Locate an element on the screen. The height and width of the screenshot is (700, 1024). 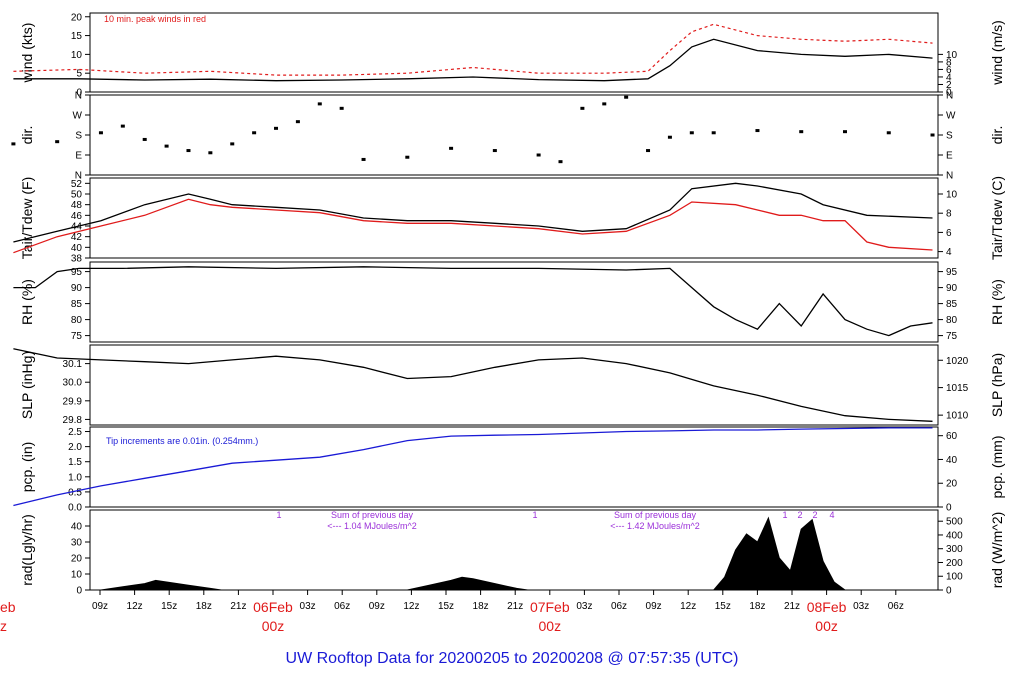
rad-sum-value: <--- 1.04 MJoules/m^2 is located at coordinates (372, 526).